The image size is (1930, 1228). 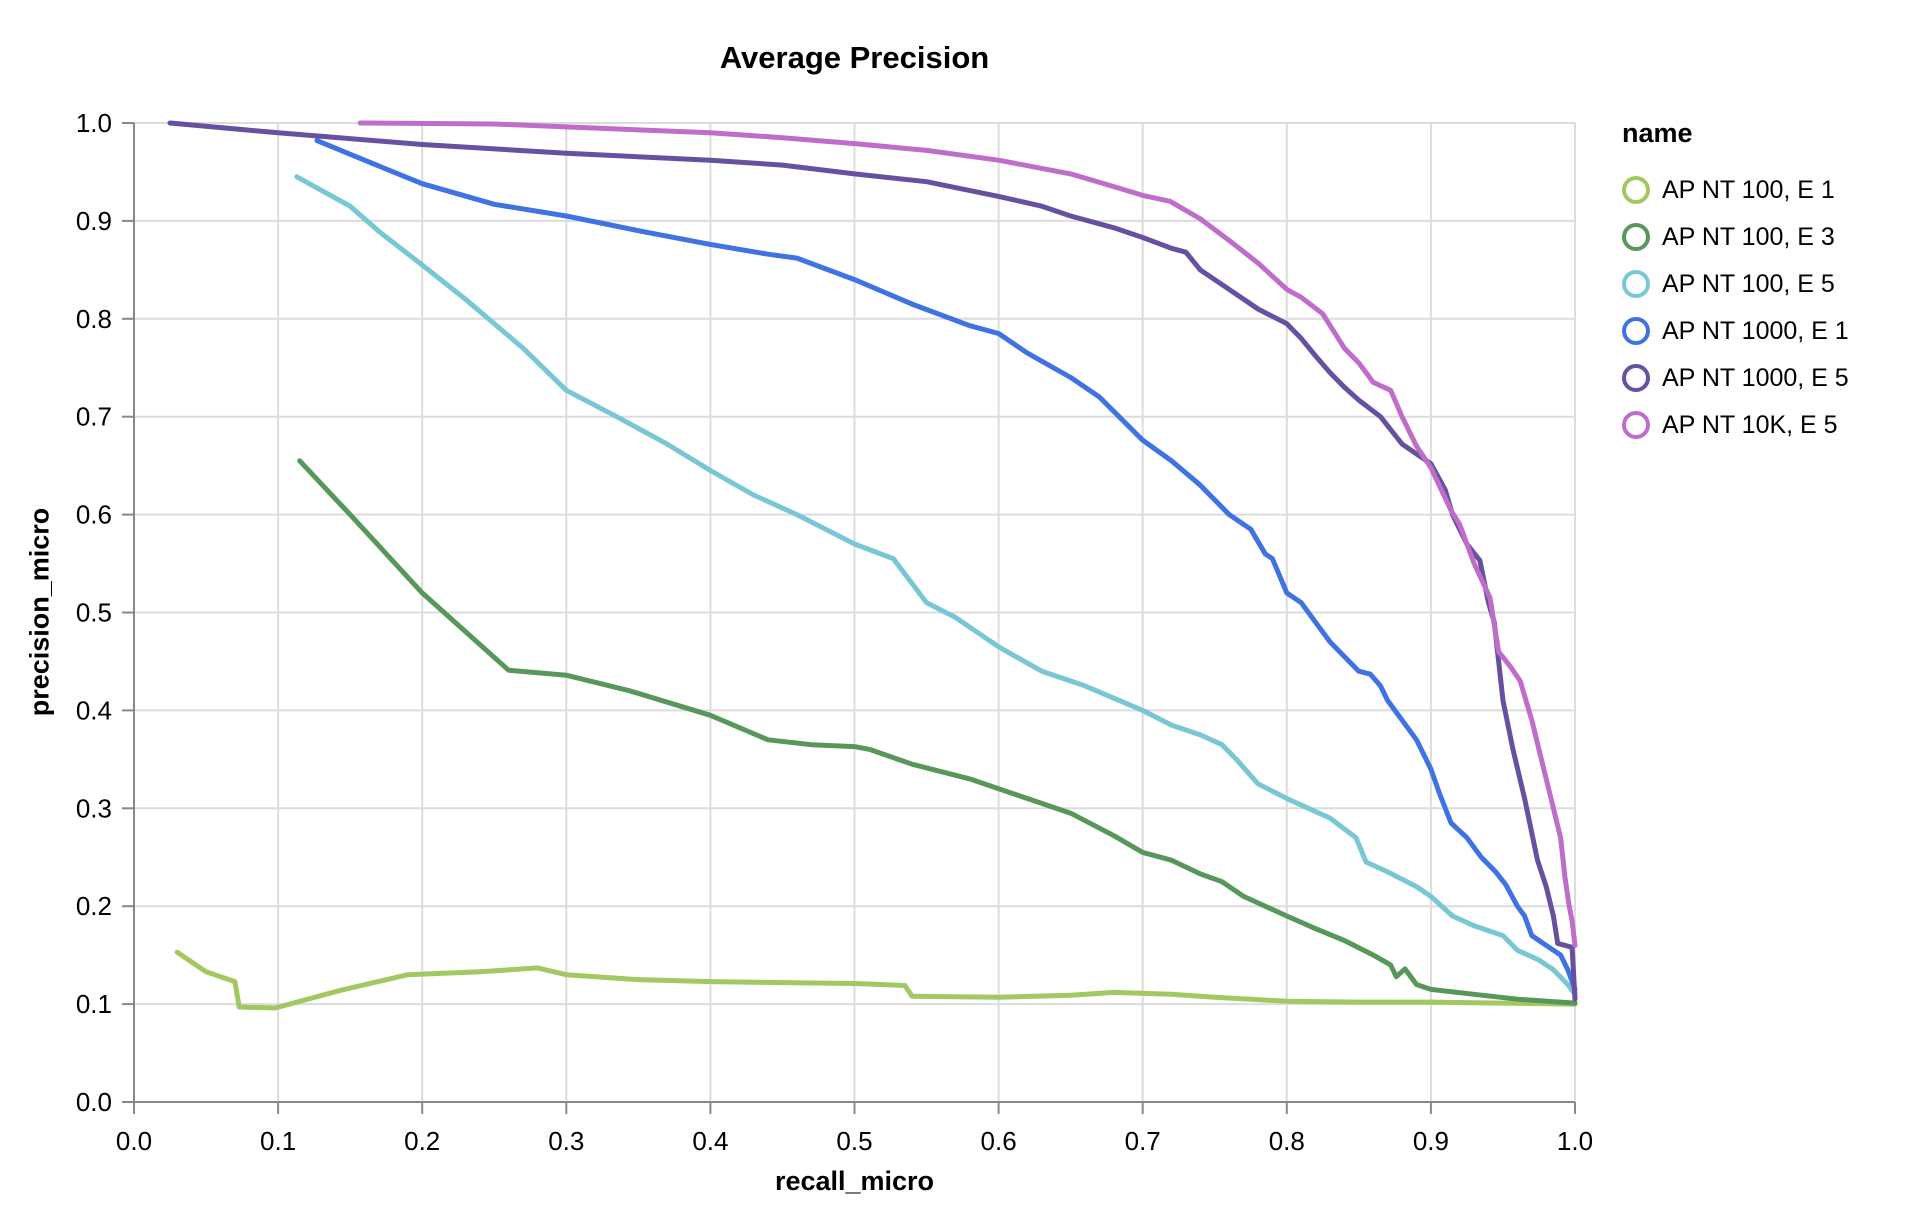 I want to click on x-tick-label: 0.6, so click(x=999, y=1141).